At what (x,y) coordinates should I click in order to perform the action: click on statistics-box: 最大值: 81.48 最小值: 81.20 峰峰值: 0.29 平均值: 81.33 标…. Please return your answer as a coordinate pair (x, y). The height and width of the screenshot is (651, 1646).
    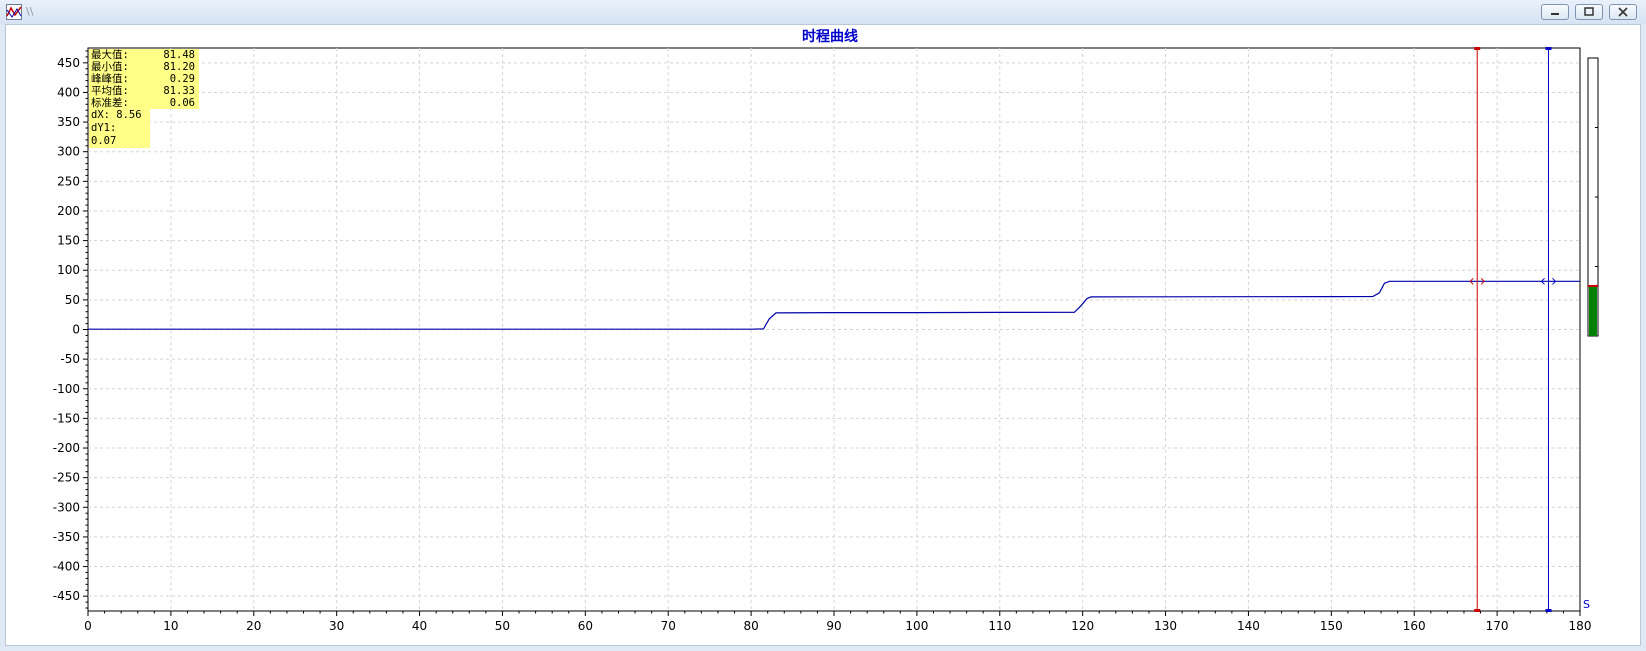
    Looking at the image, I should click on (144, 79).